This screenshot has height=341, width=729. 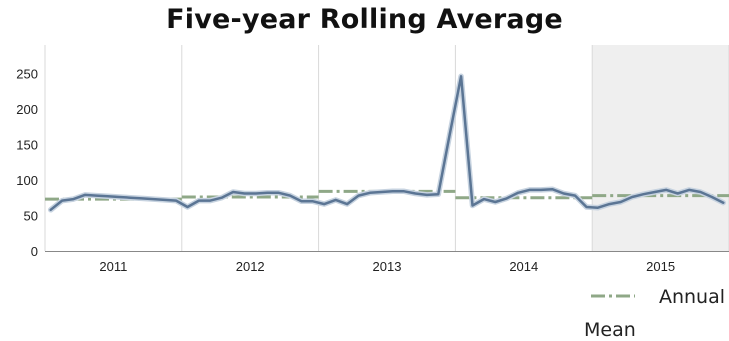 I want to click on legend-label-annual-mean-cont: Mean, so click(x=610, y=330).